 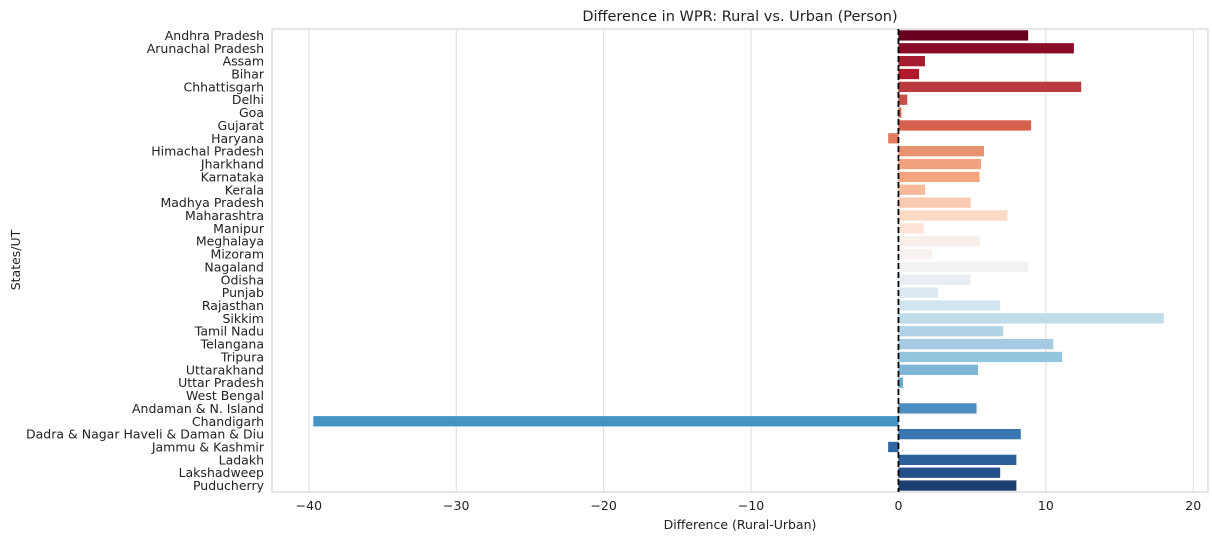 I want to click on y-tick-label: Haryana, so click(x=237, y=138).